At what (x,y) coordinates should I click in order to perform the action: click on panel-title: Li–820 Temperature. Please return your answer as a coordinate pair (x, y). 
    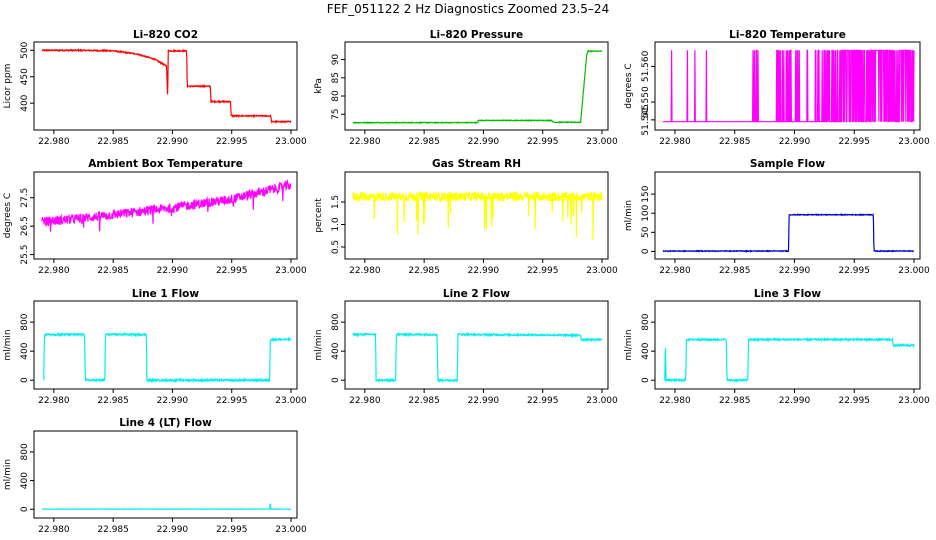
    Looking at the image, I should click on (787, 35).